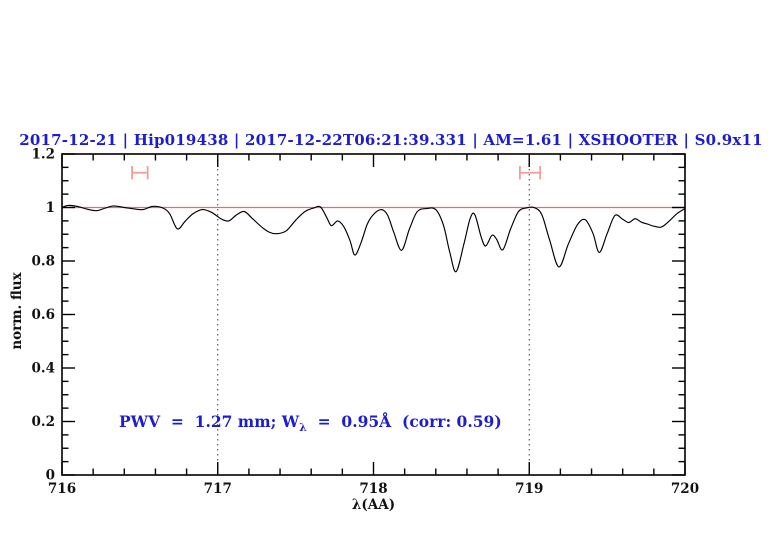 Image resolution: width=782 pixels, height=542 pixels. I want to click on y-tick-label: 0, so click(50, 476).